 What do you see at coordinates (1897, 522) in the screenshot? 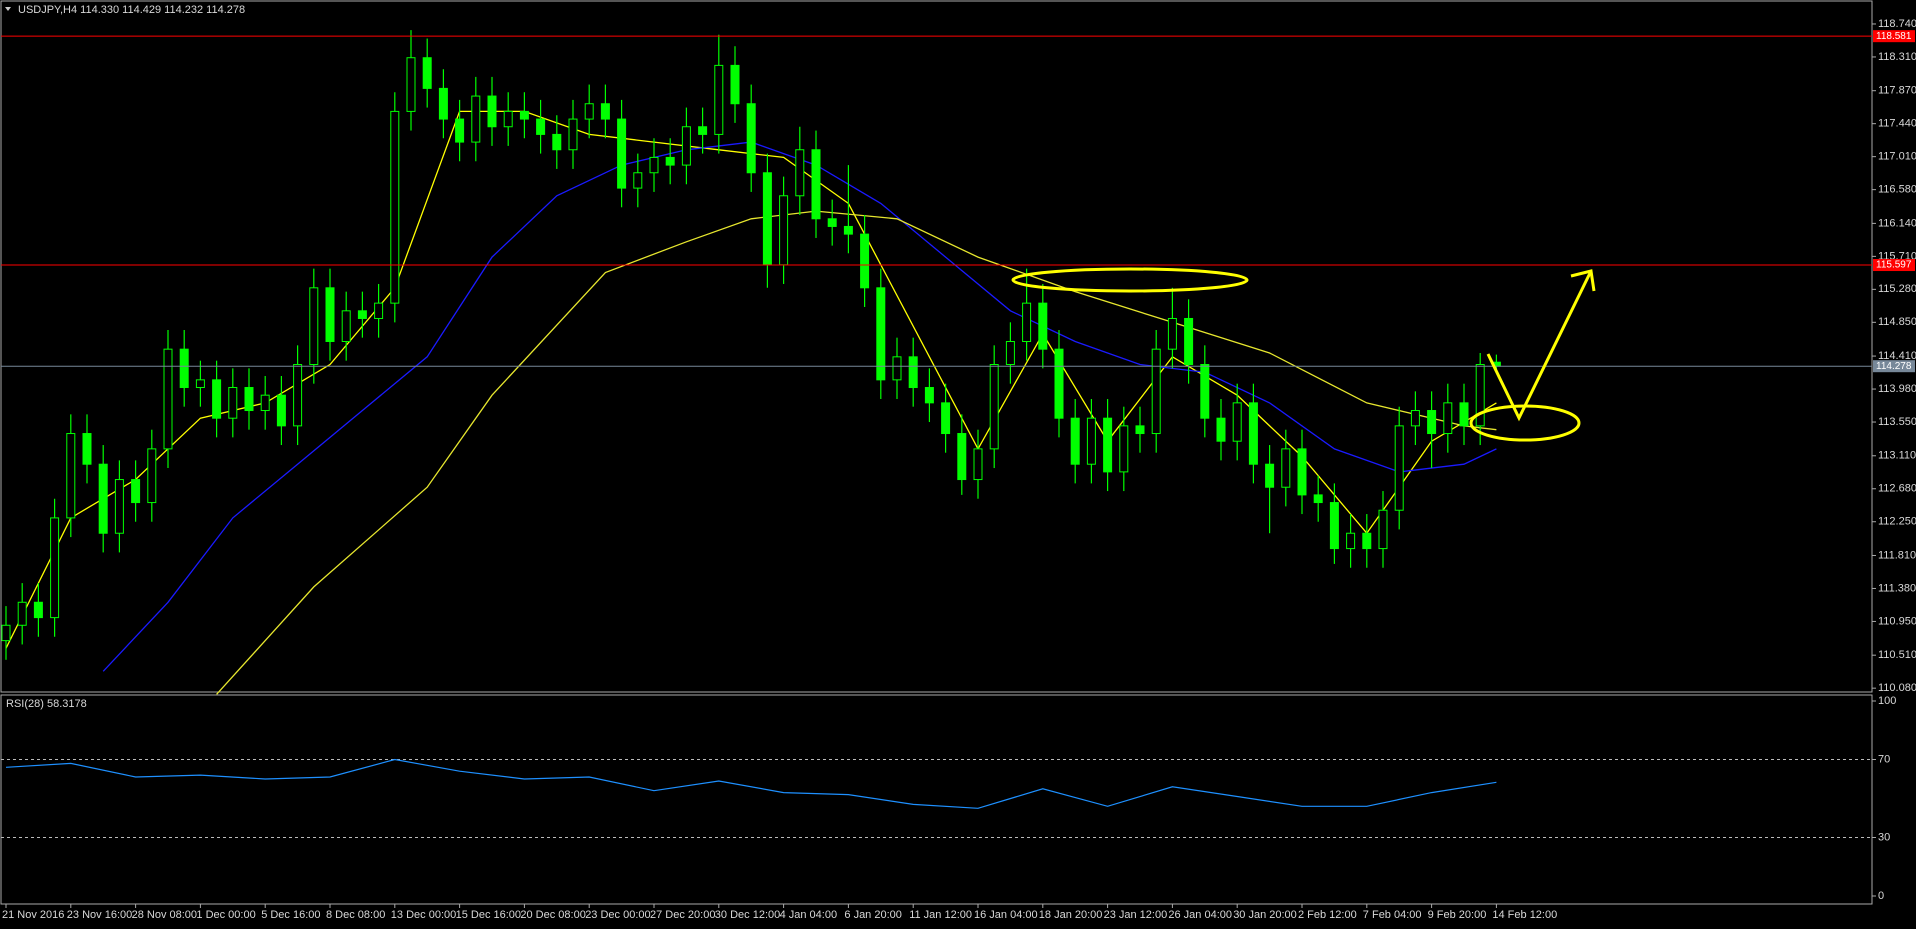
I see `y-tick-label: 112.250` at bounding box center [1897, 522].